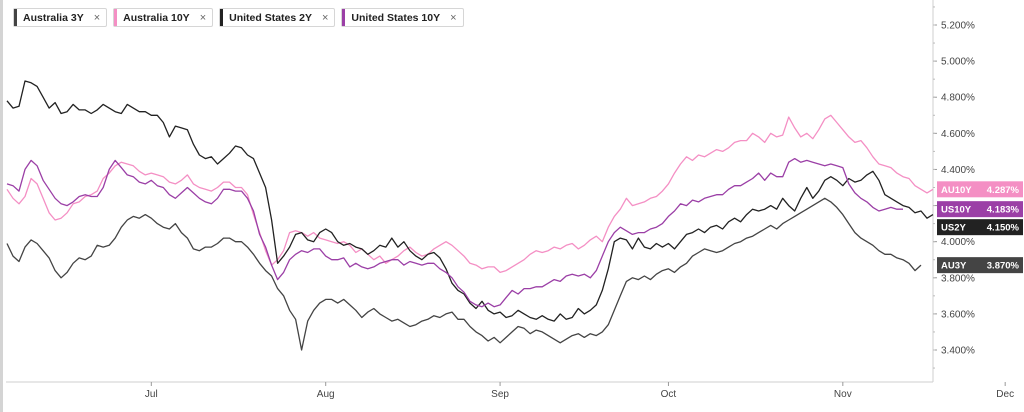 The image size is (1024, 412). What do you see at coordinates (500, 394) in the screenshot?
I see `x-tick-label: Sep` at bounding box center [500, 394].